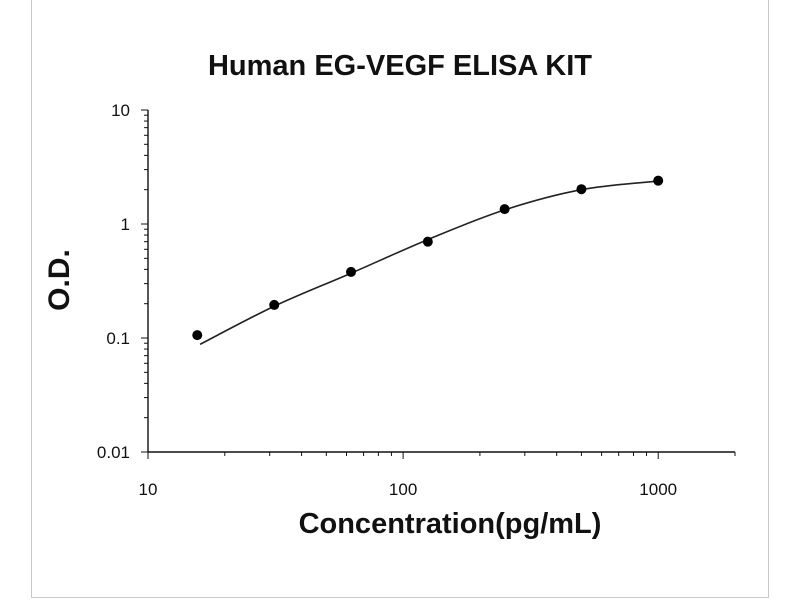 This screenshot has width=800, height=600. I want to click on x-tick-label: 10, so click(148, 489).